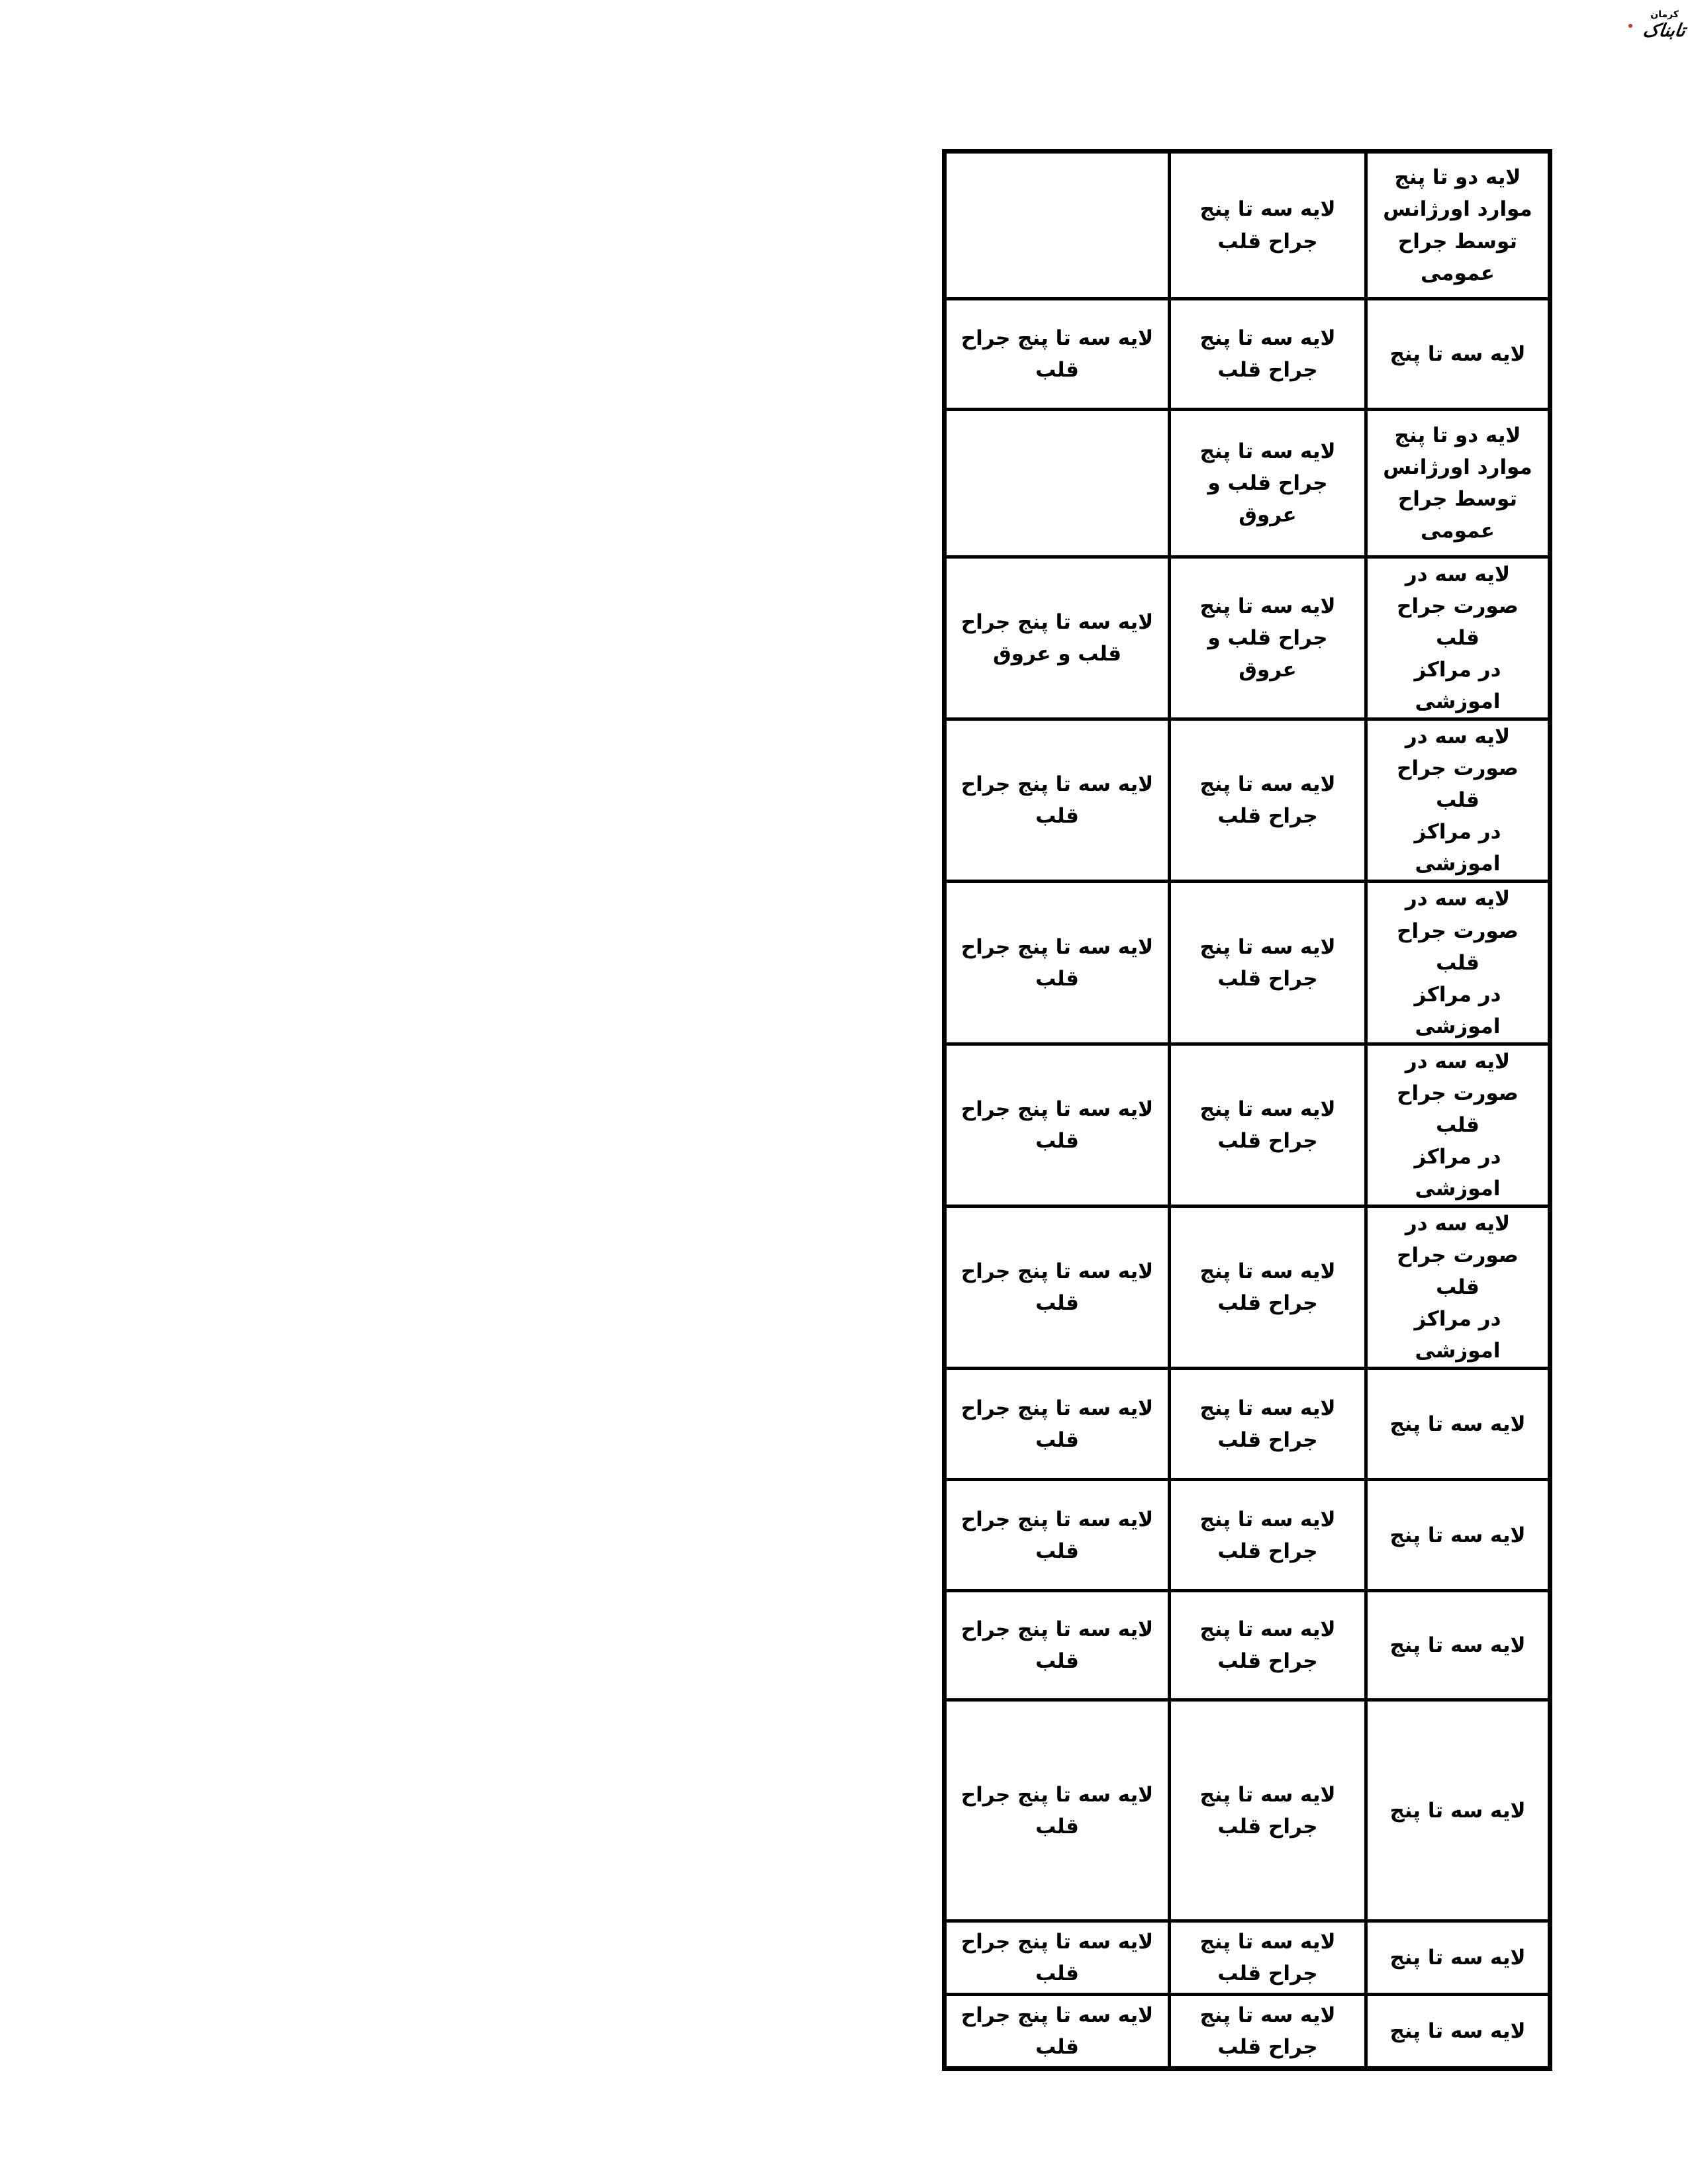  What do you see at coordinates (1057, 638) in the screenshot?
I see `table-cell-left: لایه سه تا پنج جراح قلب و عروق` at bounding box center [1057, 638].